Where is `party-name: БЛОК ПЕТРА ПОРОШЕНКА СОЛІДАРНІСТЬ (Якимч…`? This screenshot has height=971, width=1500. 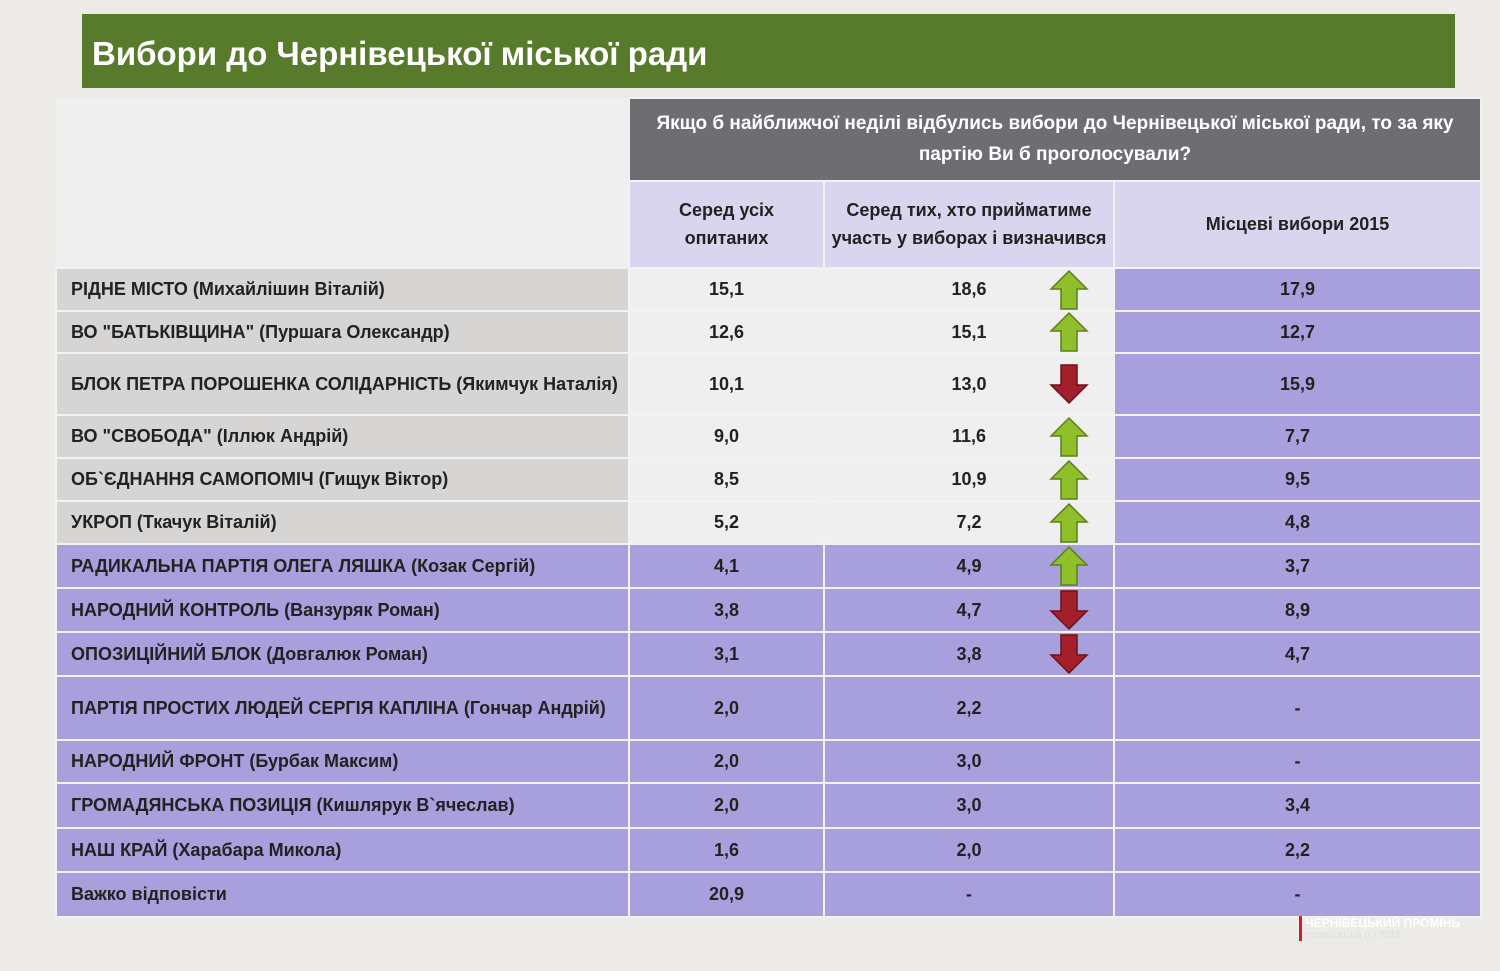 party-name: БЛОК ПЕТРА ПОРОШЕНКА СОЛІДАРНІСТЬ (Якимч… is located at coordinates (342, 384).